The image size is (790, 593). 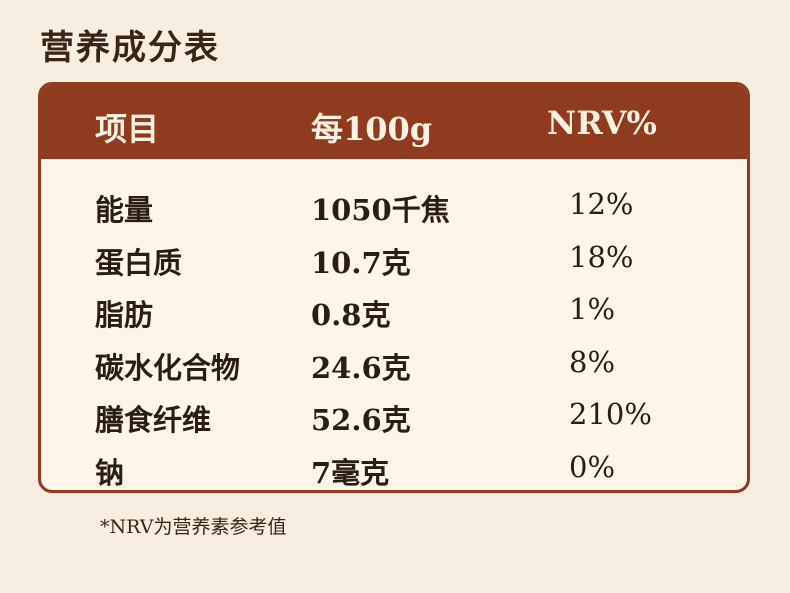 I want to click on table-row: 能量 1050千焦 12%, so click(x=394, y=207).